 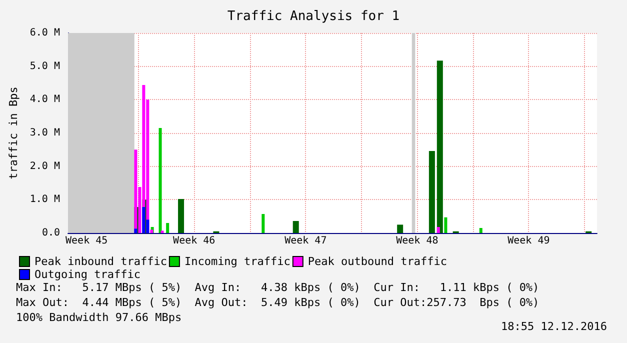 I want to click on x-tick-label: Week 45, so click(x=87, y=241).